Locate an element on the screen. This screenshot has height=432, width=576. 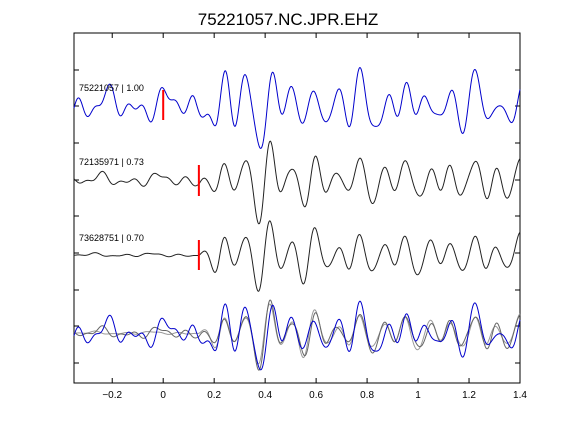
trace-label: 73628751 | 0.70 is located at coordinates (111, 238).